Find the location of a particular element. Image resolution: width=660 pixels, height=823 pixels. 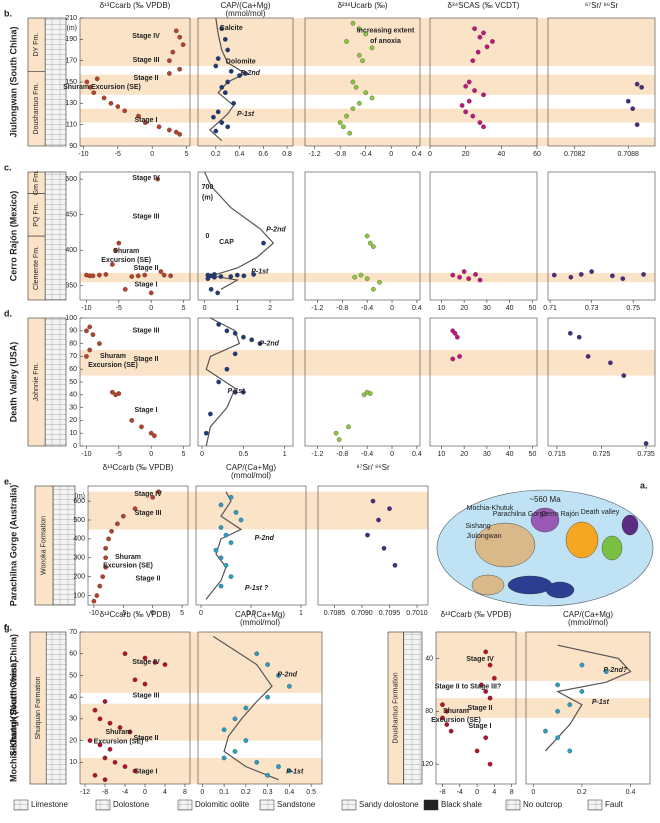

annotation: Shuram is located at coordinates (126, 251).